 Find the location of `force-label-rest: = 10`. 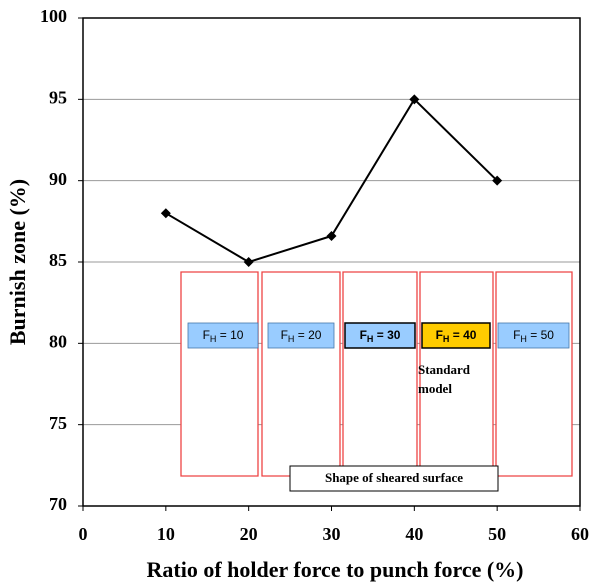

force-label-rest: = 10 is located at coordinates (229, 335).